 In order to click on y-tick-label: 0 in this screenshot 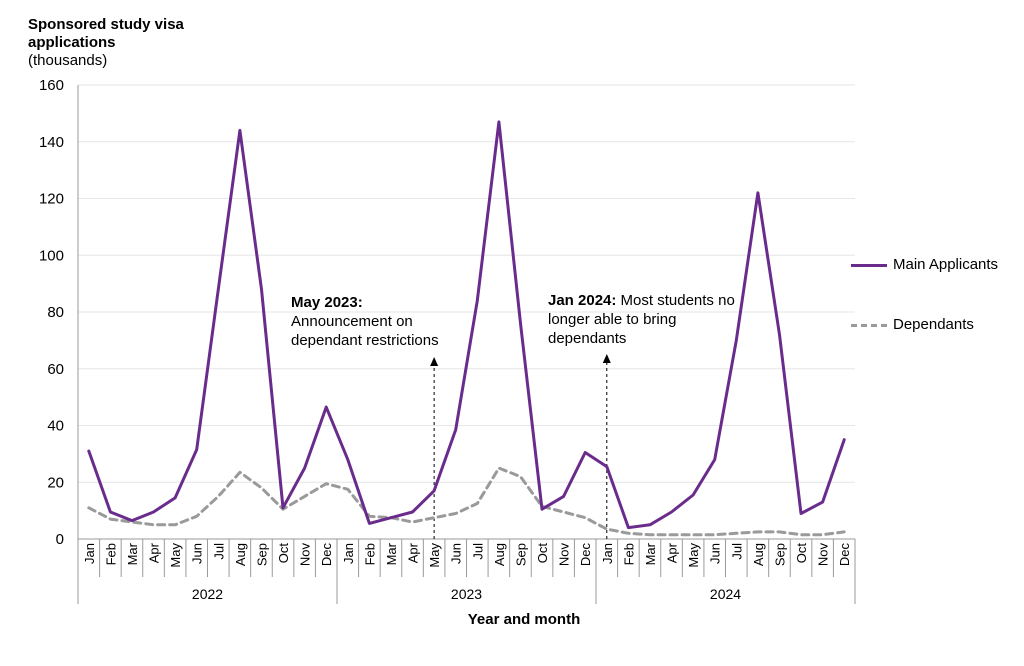, I will do `click(60, 539)`.